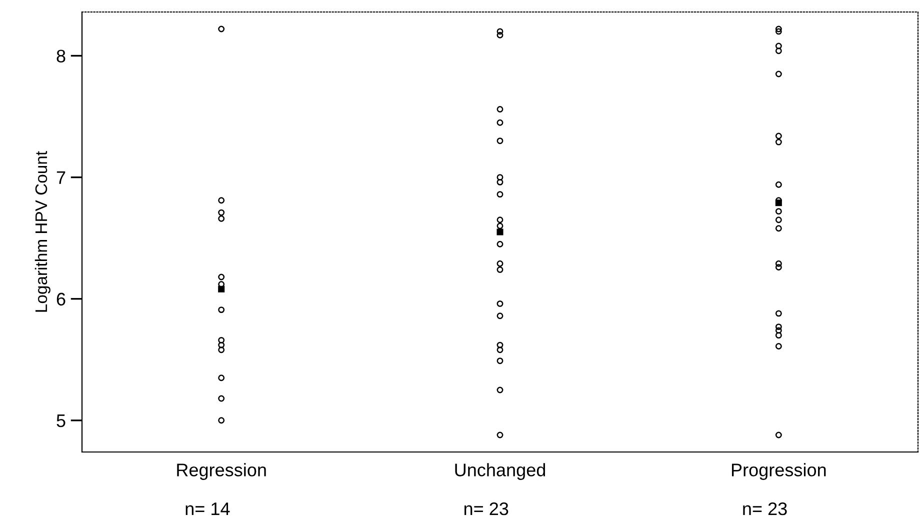 The image size is (922, 522). Describe the element at coordinates (61, 299) in the screenshot. I see `y-tick-label: 6` at that location.